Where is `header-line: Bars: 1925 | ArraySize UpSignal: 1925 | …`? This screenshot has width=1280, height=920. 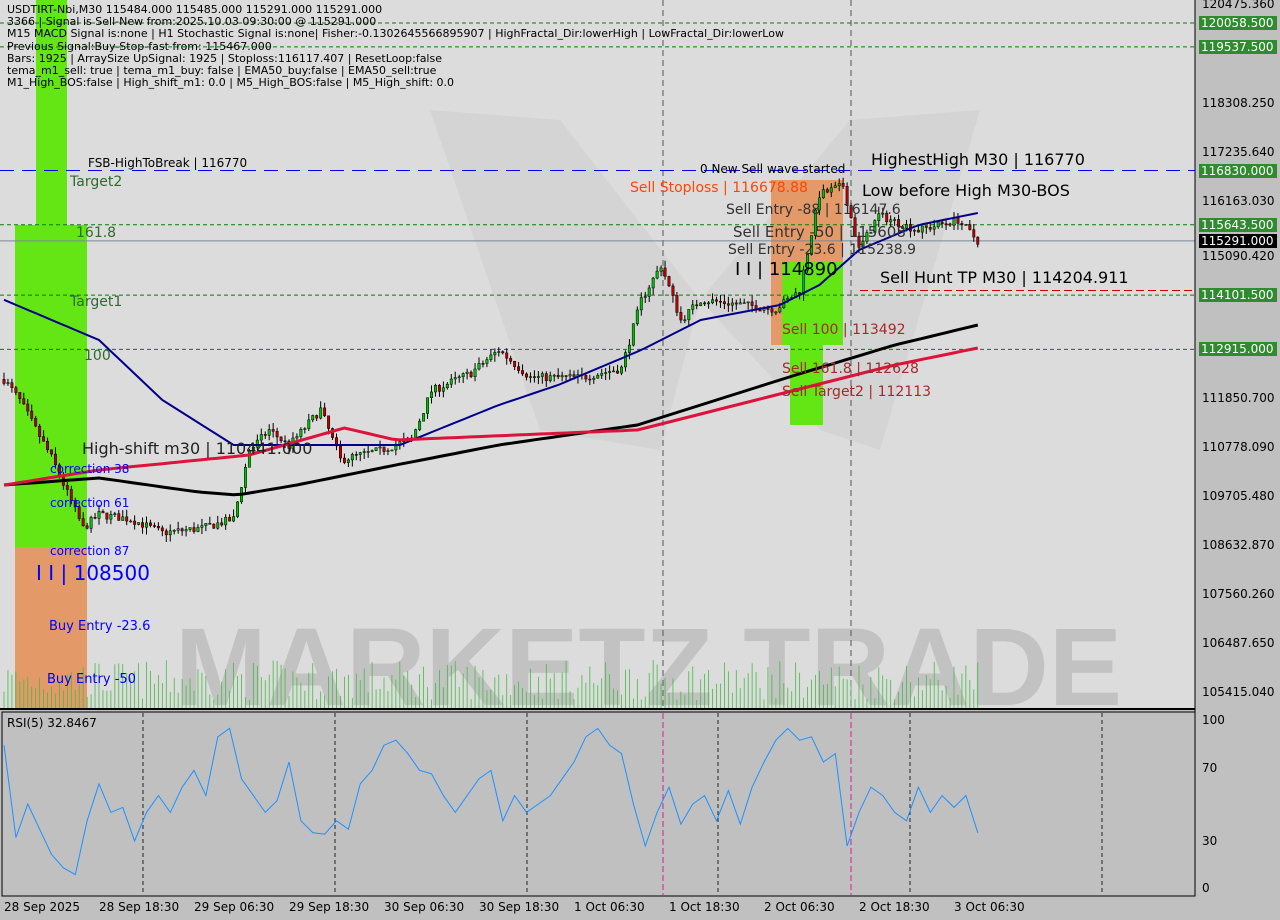
header-line: Bars: 1925 | ArraySize UpSignal: 1925 | … is located at coordinates (224, 58).